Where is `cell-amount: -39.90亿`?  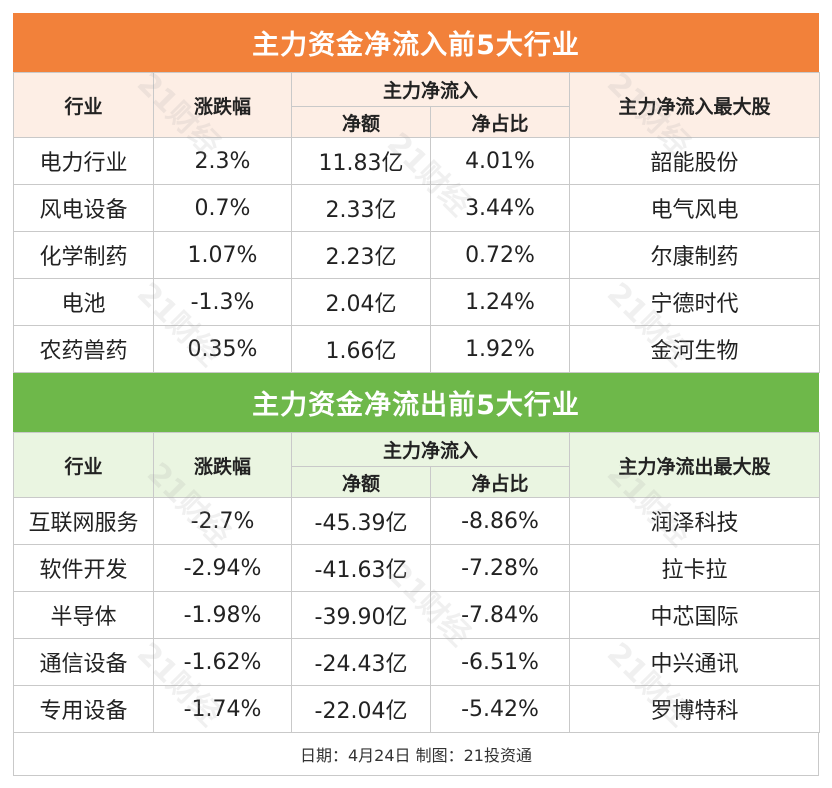
cell-amount: -39.90亿 is located at coordinates (361, 615).